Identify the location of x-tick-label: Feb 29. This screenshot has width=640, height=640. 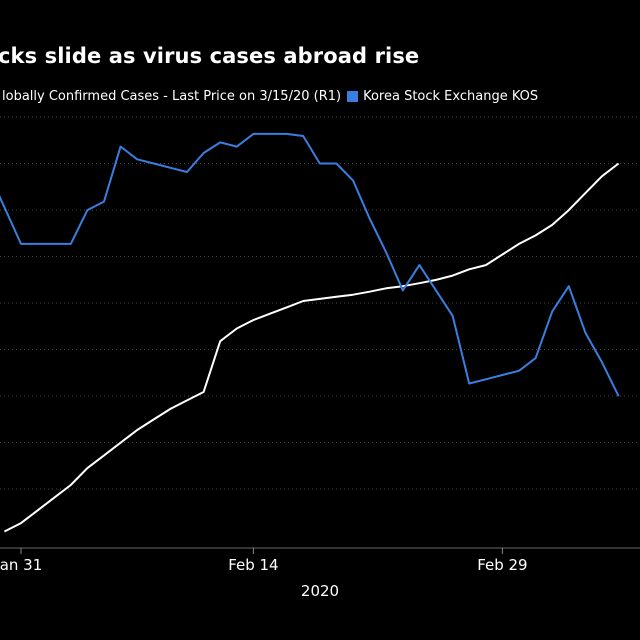
(502, 565).